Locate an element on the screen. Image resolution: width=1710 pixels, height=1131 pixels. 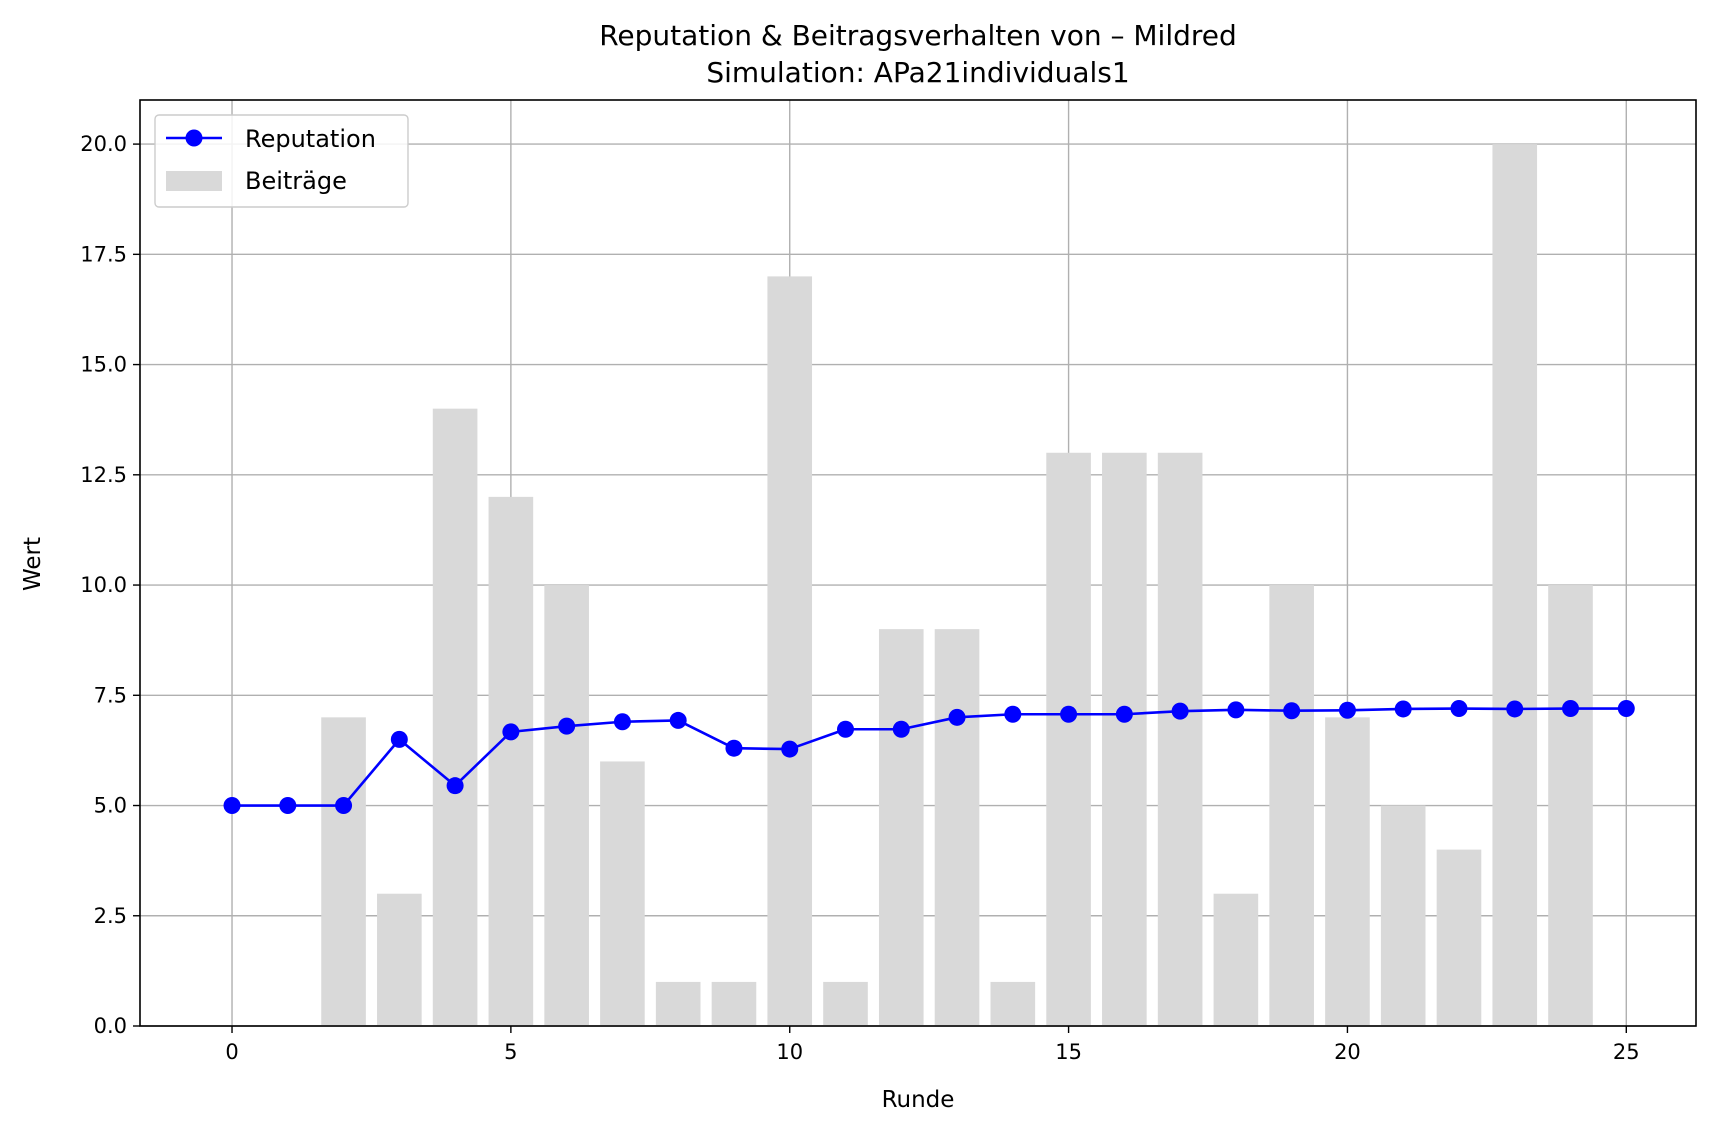
y-tick-label: 20.0 is located at coordinates (103, 144).